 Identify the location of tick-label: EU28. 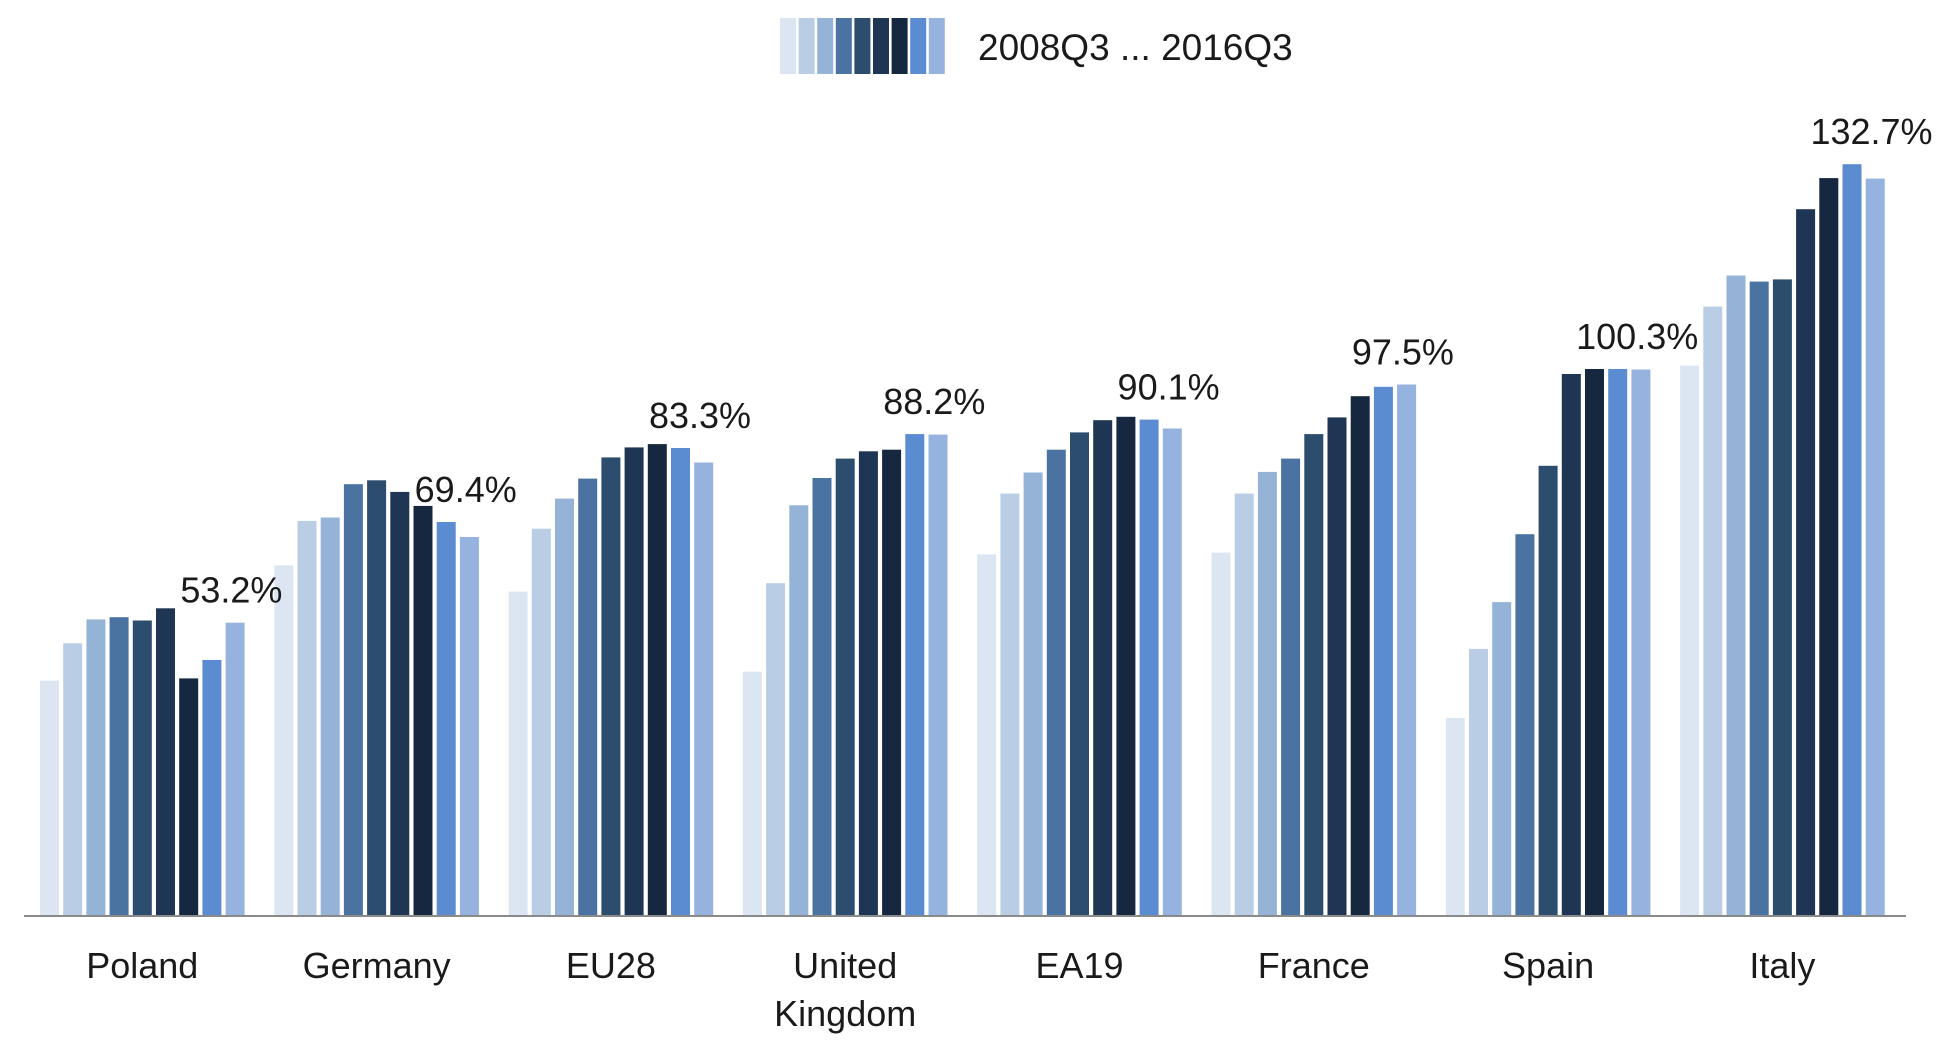
(611, 965).